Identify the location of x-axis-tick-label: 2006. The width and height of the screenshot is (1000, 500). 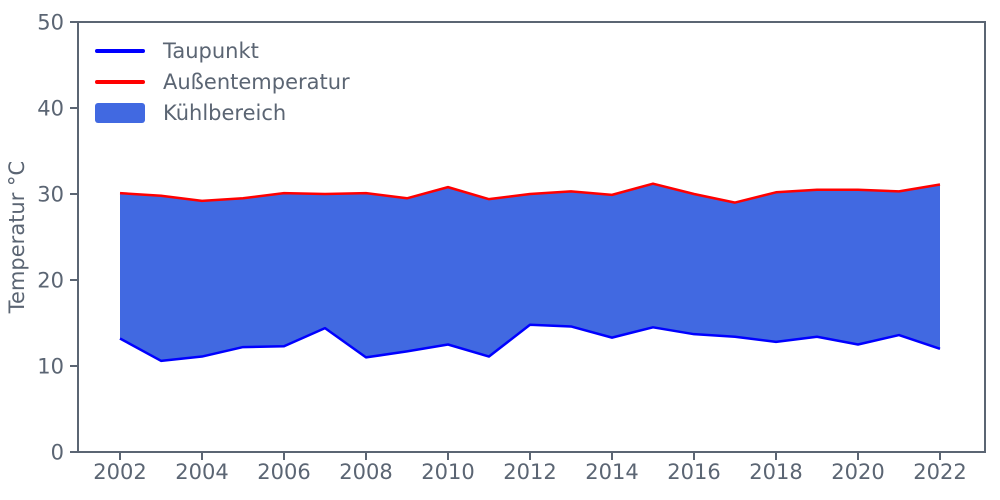
(283, 472).